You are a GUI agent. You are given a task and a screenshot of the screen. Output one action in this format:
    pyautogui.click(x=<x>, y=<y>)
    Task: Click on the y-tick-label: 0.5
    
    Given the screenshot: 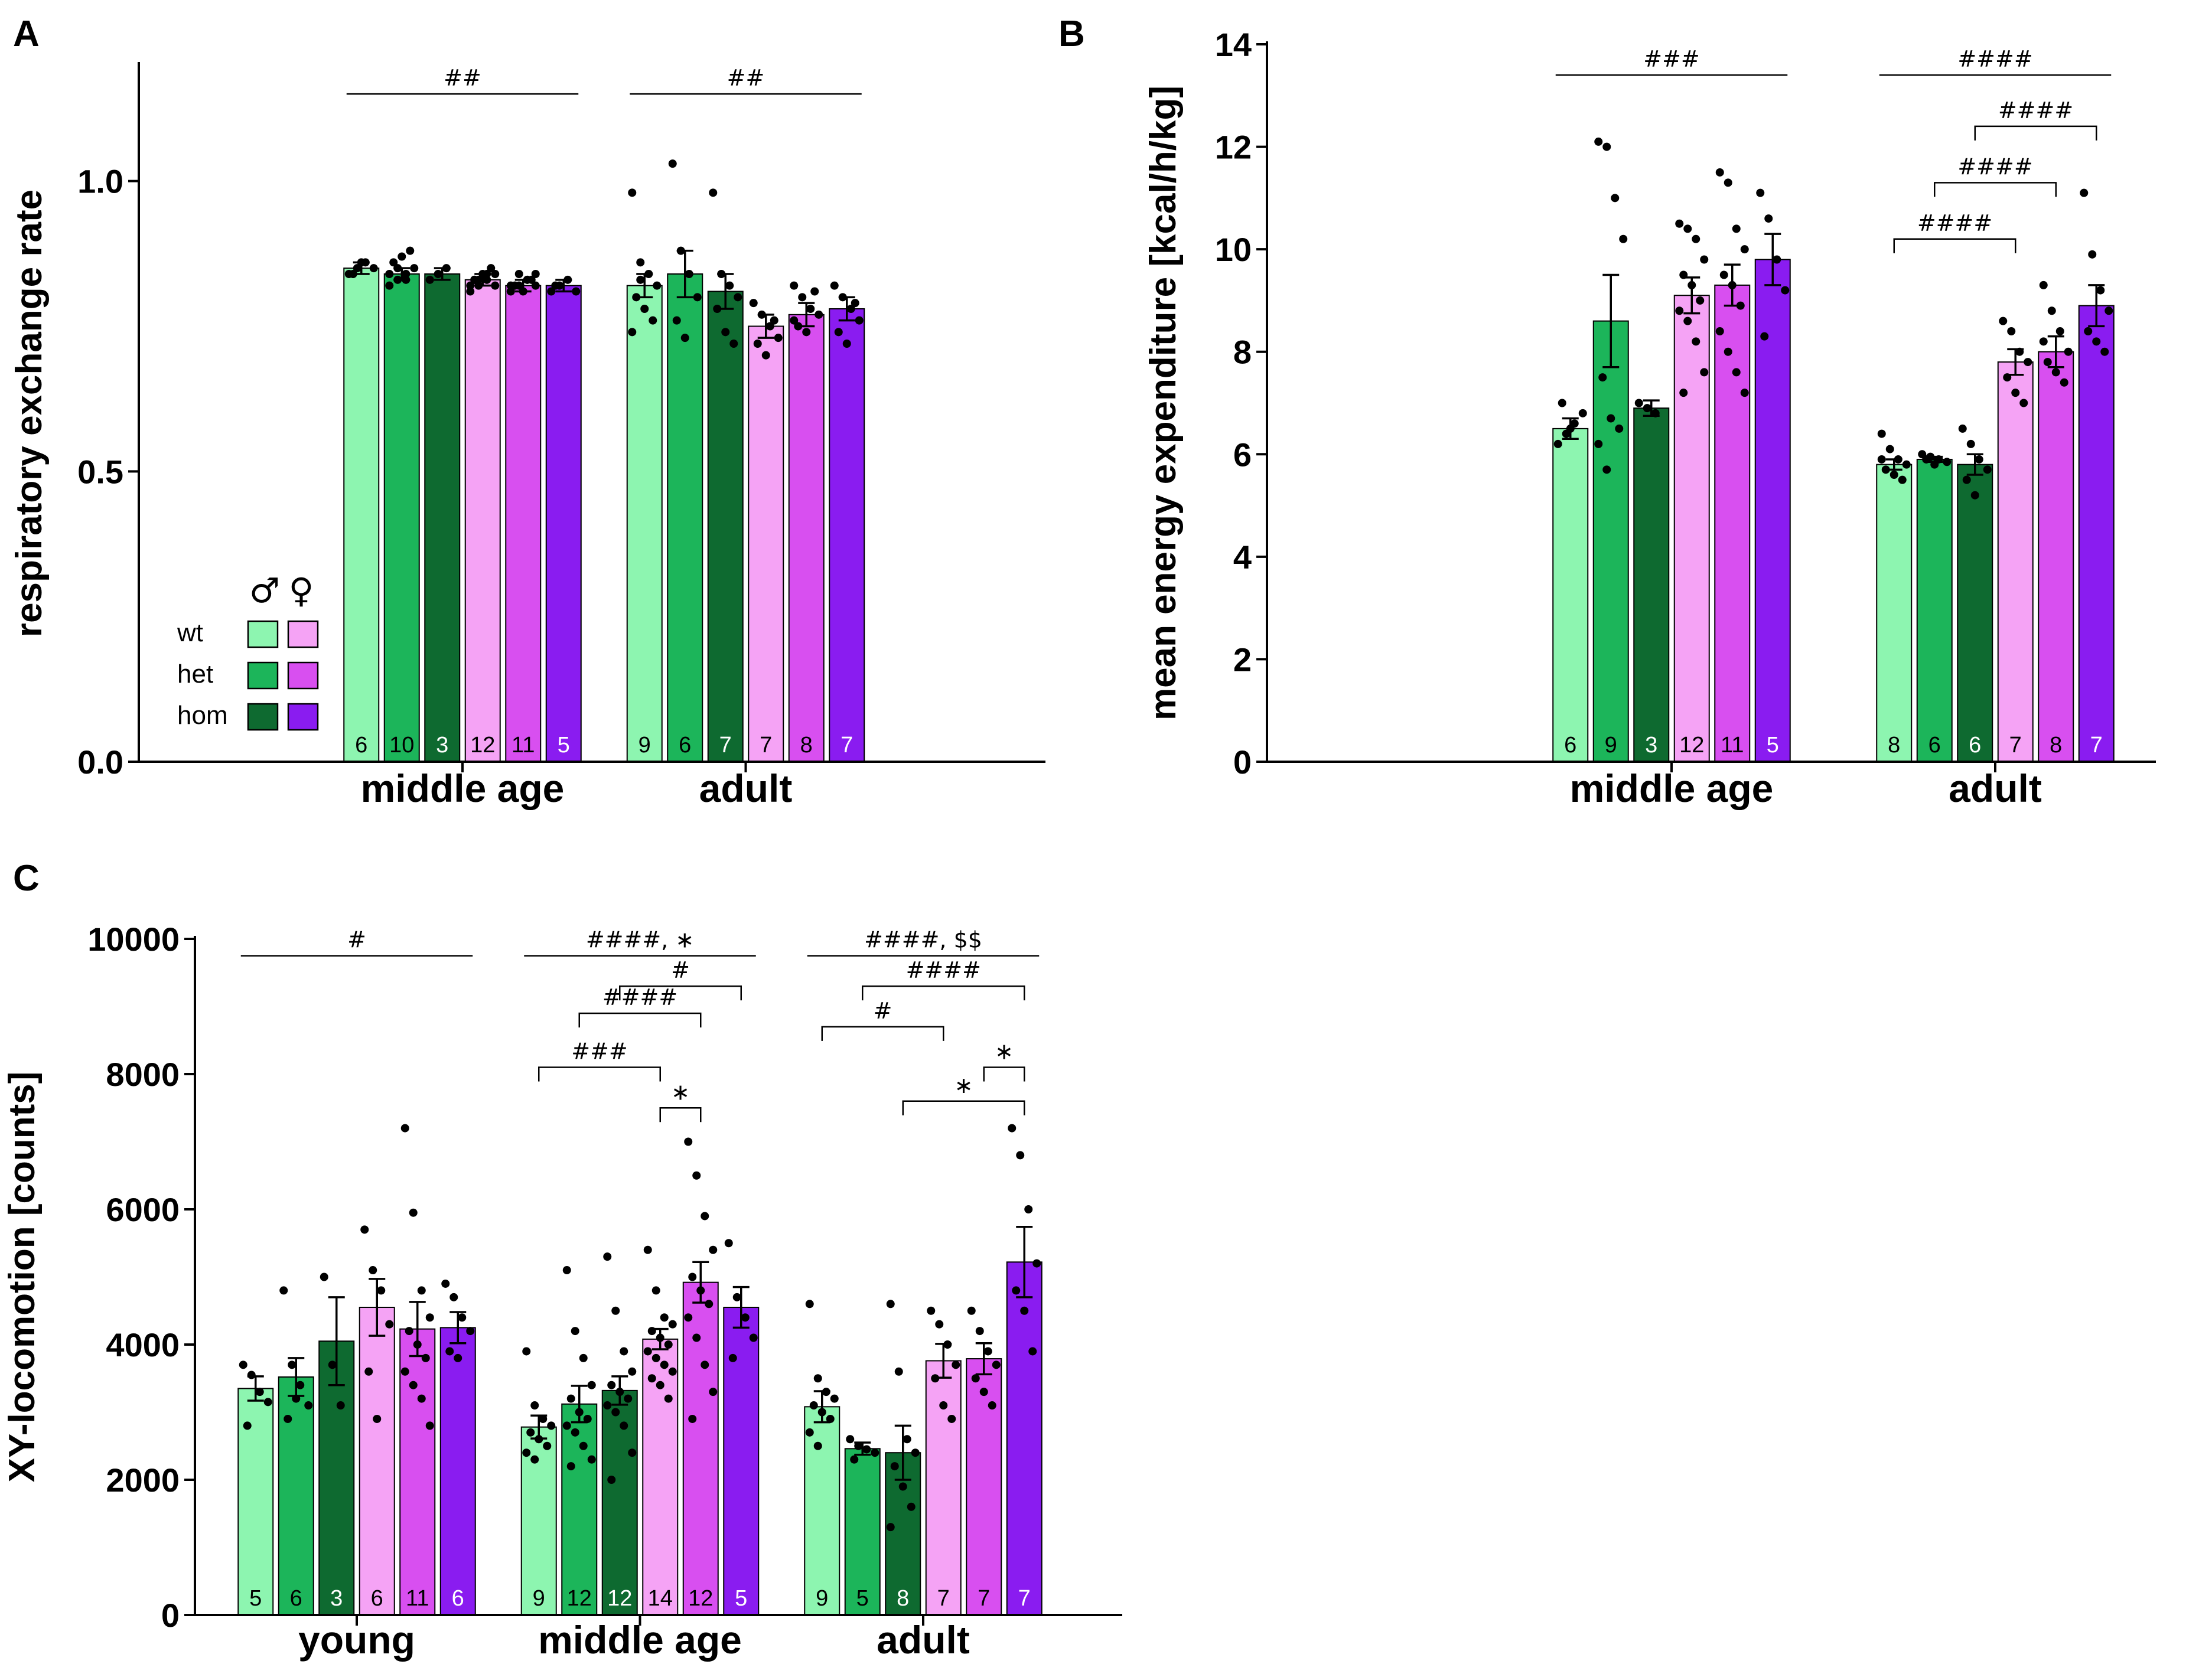 What is the action you would take?
    pyautogui.click(x=100, y=471)
    